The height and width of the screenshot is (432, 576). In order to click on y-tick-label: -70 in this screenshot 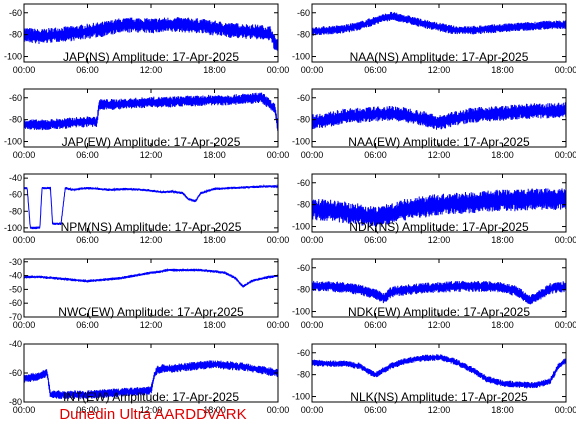, I will do `click(15, 317)`.